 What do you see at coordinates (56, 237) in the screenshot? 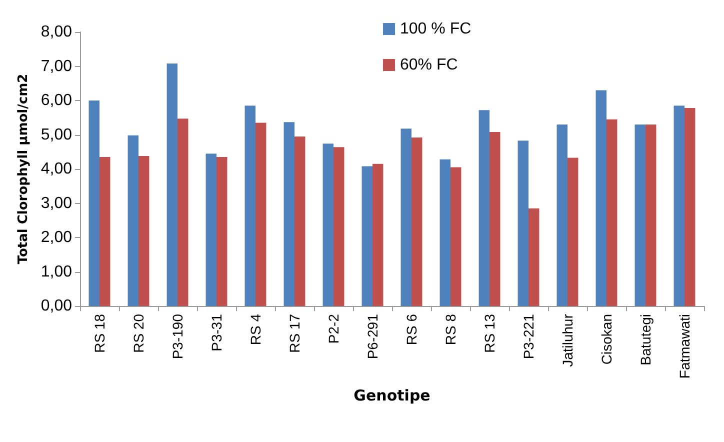
I see `y-tick-label: 2,00` at bounding box center [56, 237].